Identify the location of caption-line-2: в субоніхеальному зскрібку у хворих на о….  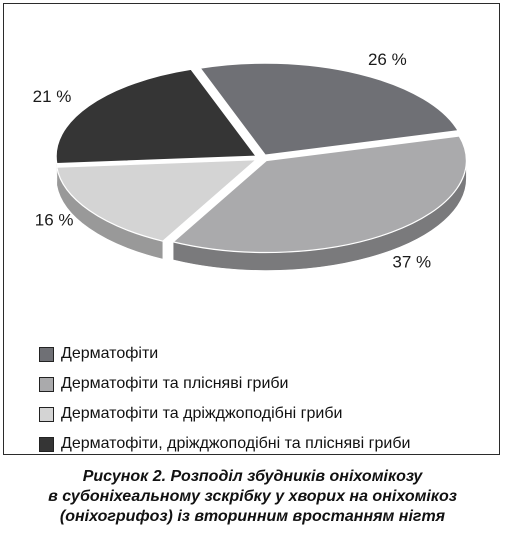
(252, 496).